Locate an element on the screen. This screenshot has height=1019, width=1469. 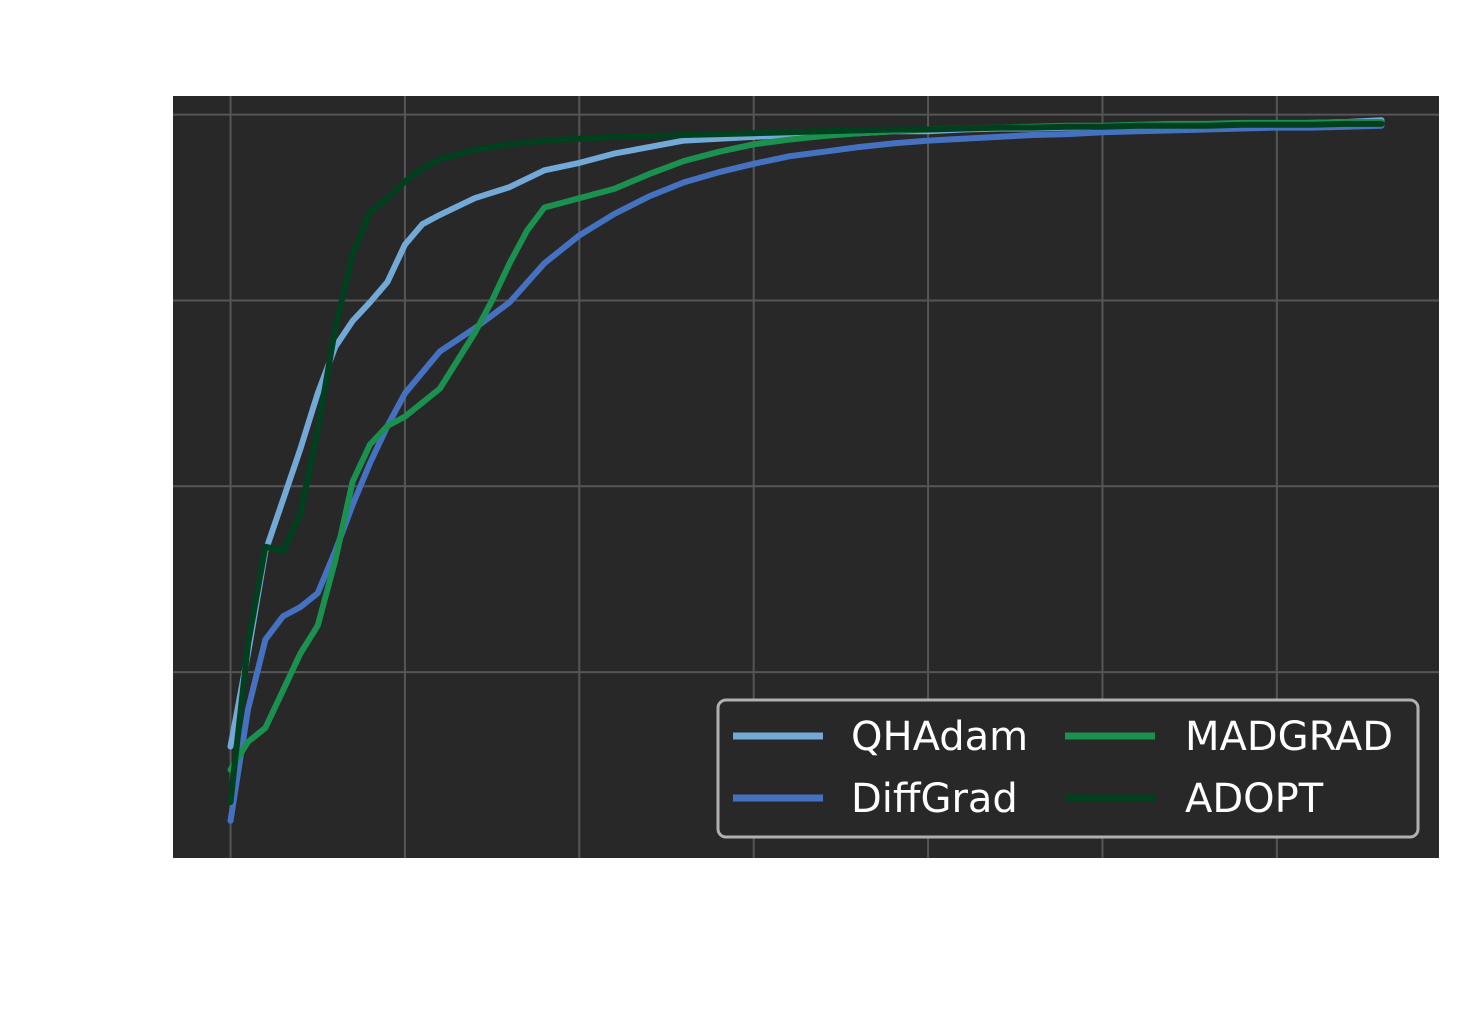
legend: QHAdam DiffGrad MADGRAD ADOPT is located at coordinates (1068, 768).